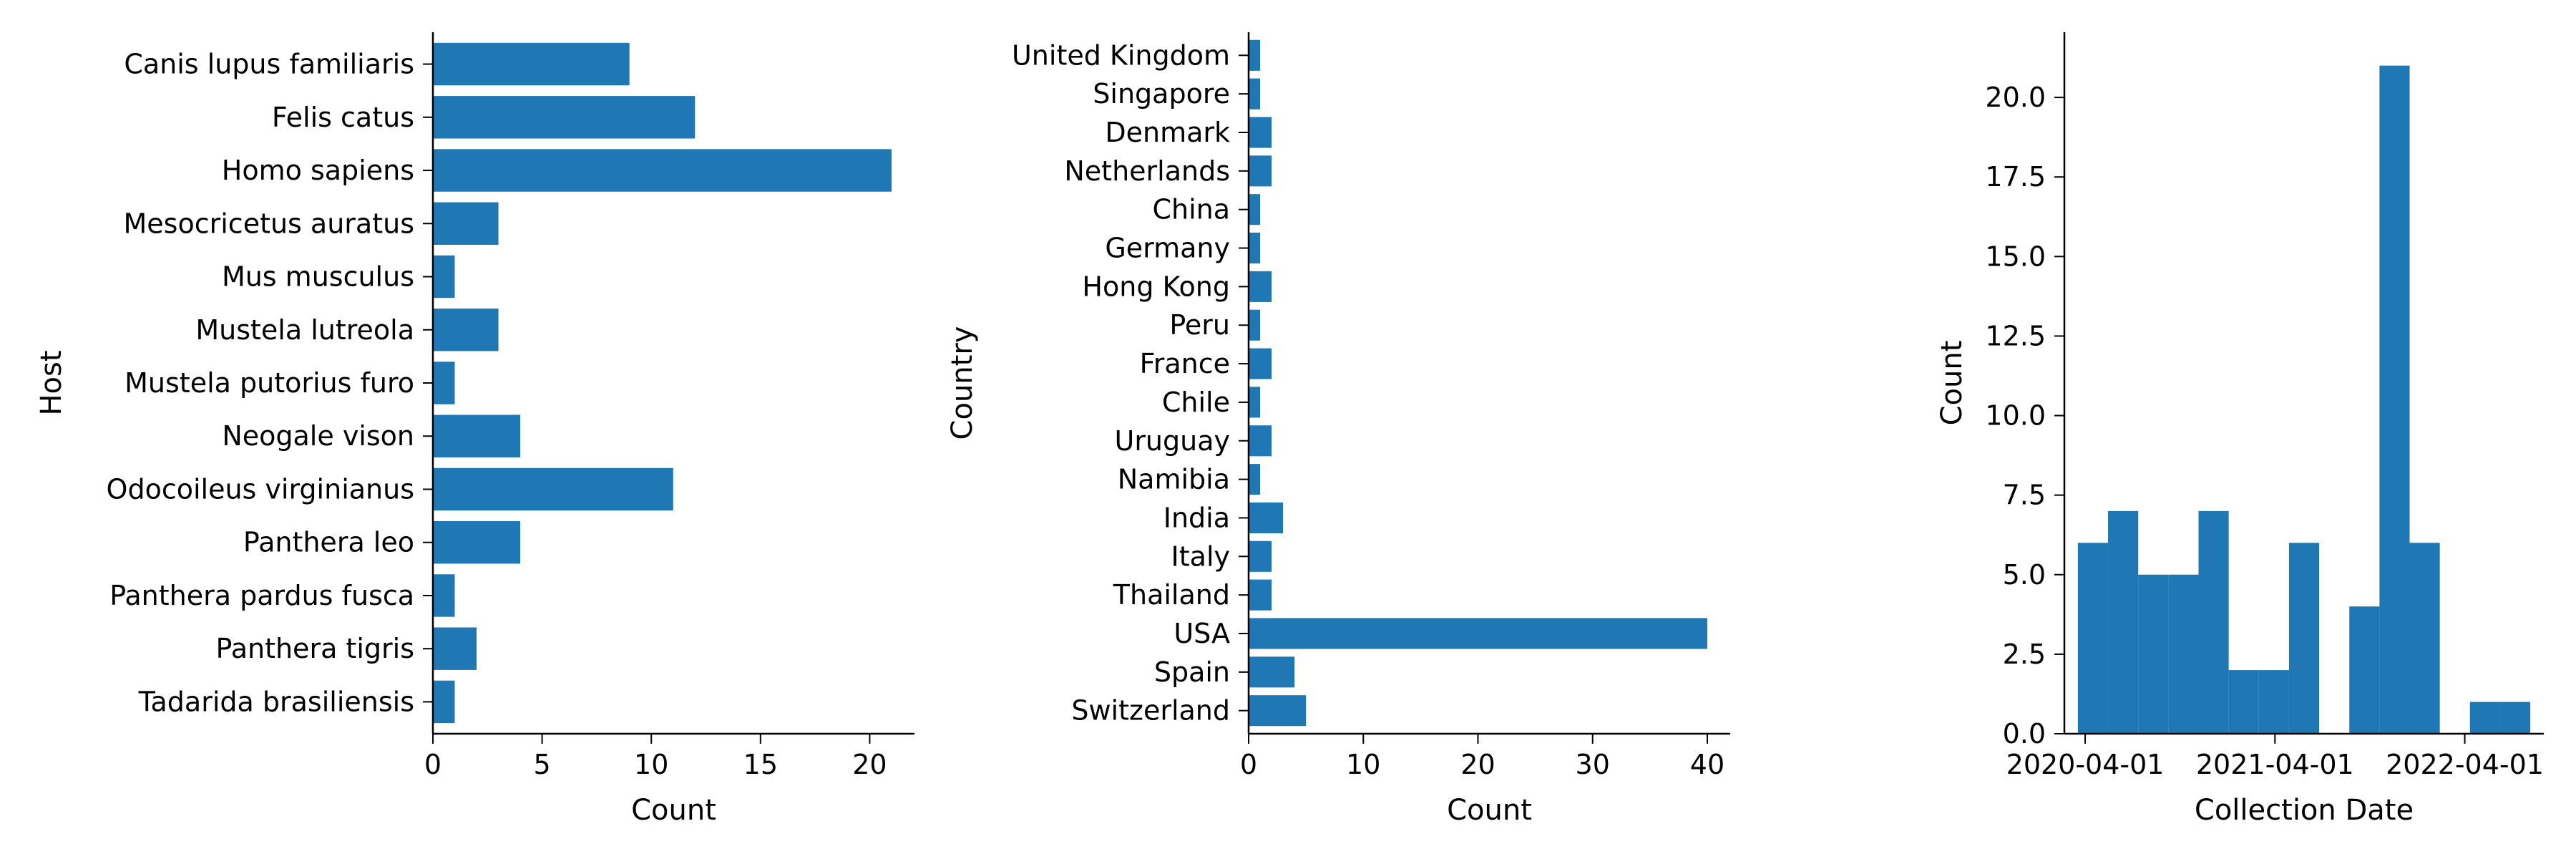 The width and height of the screenshot is (2576, 859). Describe the element at coordinates (2025, 654) in the screenshot. I see `y-tick-label: 2.5` at that location.